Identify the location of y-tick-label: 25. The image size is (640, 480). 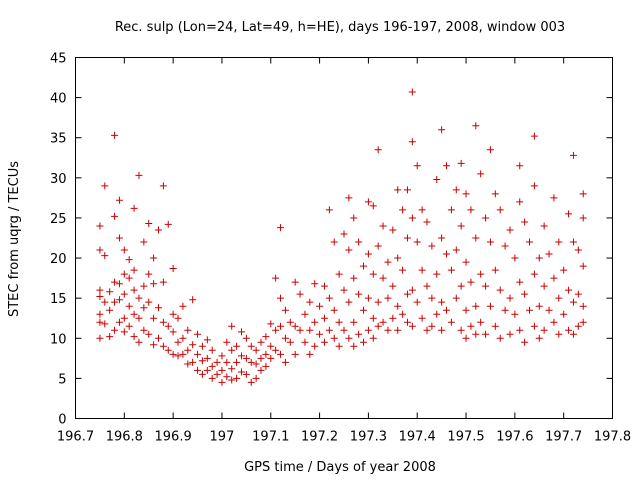
(58, 219).